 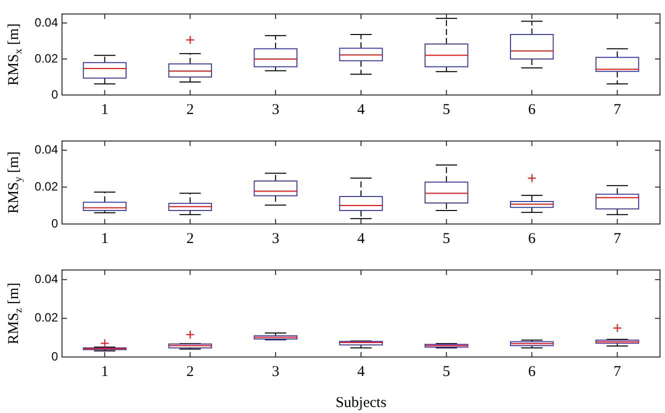 I want to click on y-axis-title: RMSz [m], so click(x=15, y=313).